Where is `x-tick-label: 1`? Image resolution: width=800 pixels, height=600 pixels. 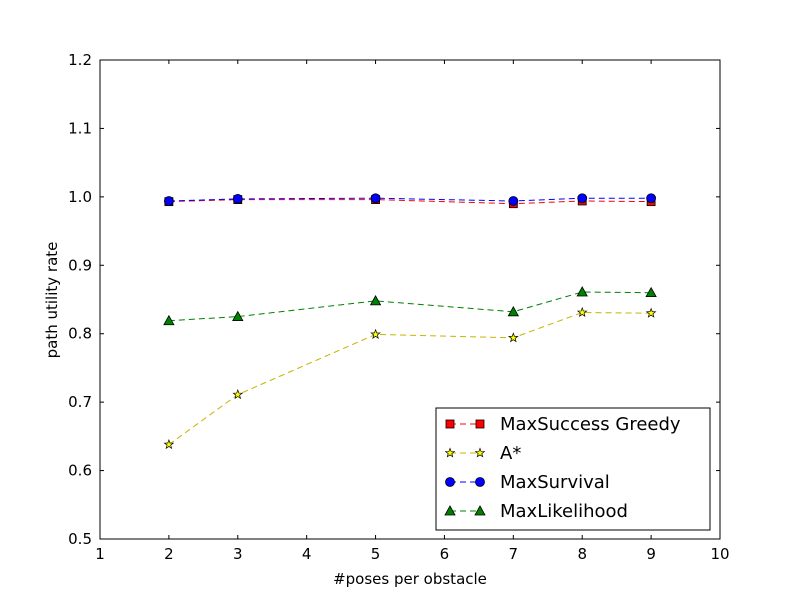
x-tick-label: 1 is located at coordinates (100, 554).